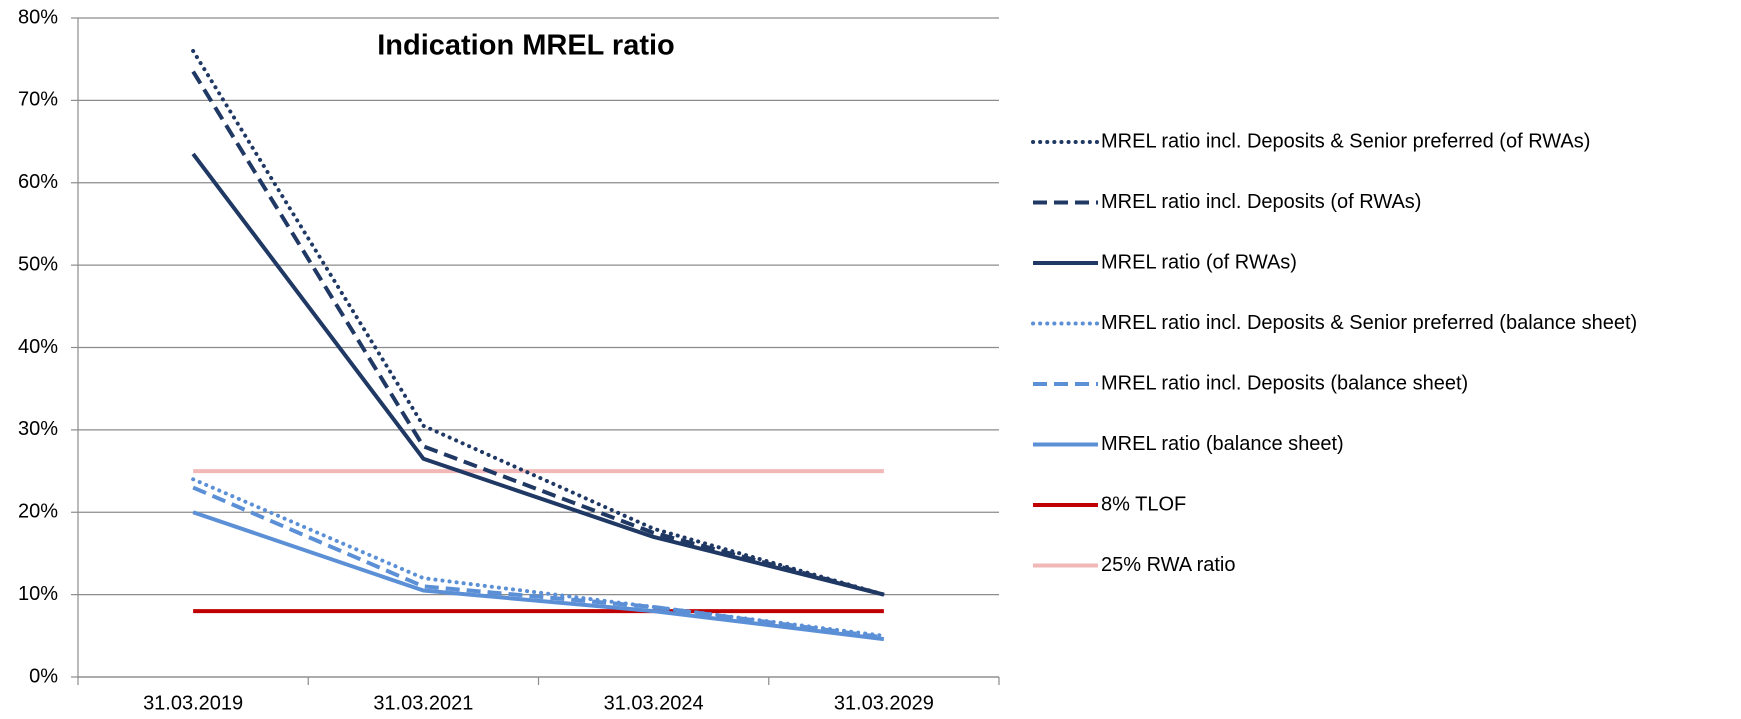 This screenshot has height=719, width=1741. Describe the element at coordinates (654, 703) in the screenshot. I see `x-tick-label: 31.03.2024` at that location.